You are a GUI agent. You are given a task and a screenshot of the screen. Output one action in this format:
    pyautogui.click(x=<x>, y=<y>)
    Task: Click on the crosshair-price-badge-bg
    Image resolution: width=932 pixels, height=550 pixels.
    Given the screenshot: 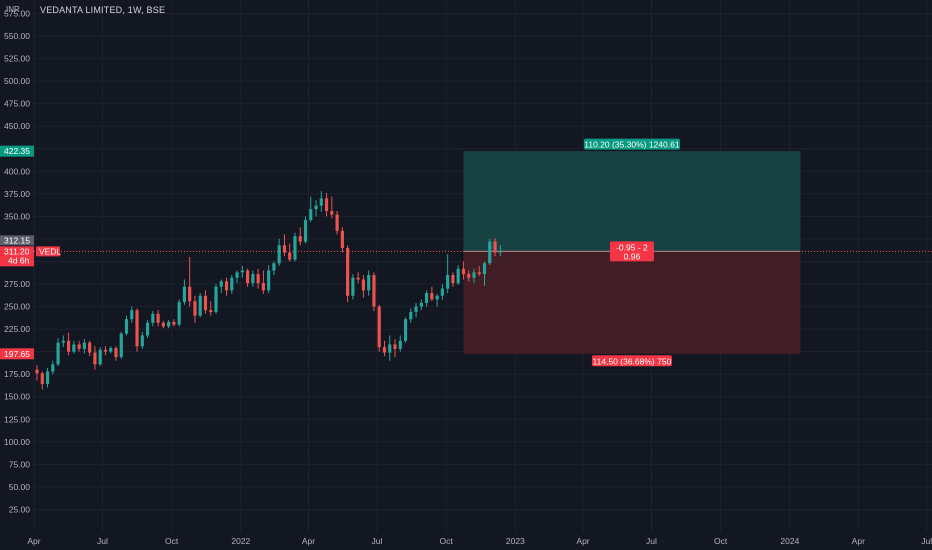 What is the action you would take?
    pyautogui.click(x=17, y=240)
    